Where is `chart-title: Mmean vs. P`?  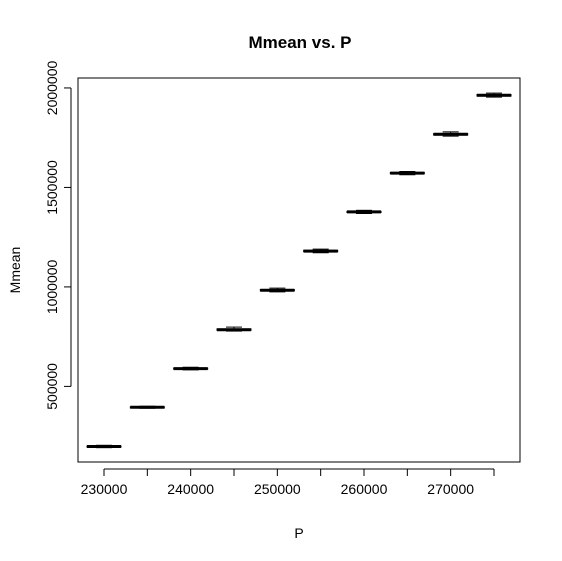 chart-title: Mmean vs. P is located at coordinates (300, 42).